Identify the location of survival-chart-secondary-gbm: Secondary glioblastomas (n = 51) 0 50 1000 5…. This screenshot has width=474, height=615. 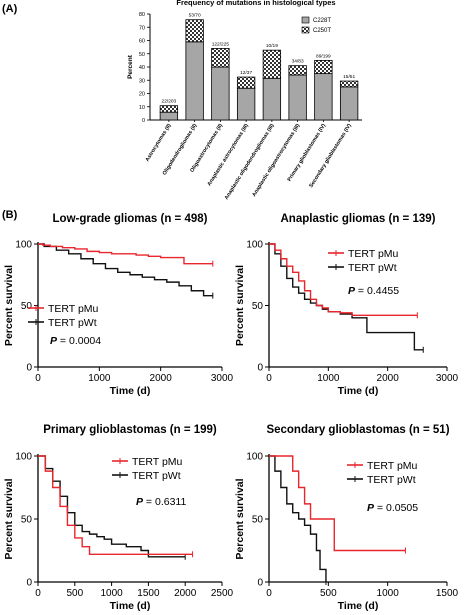
(346, 518).